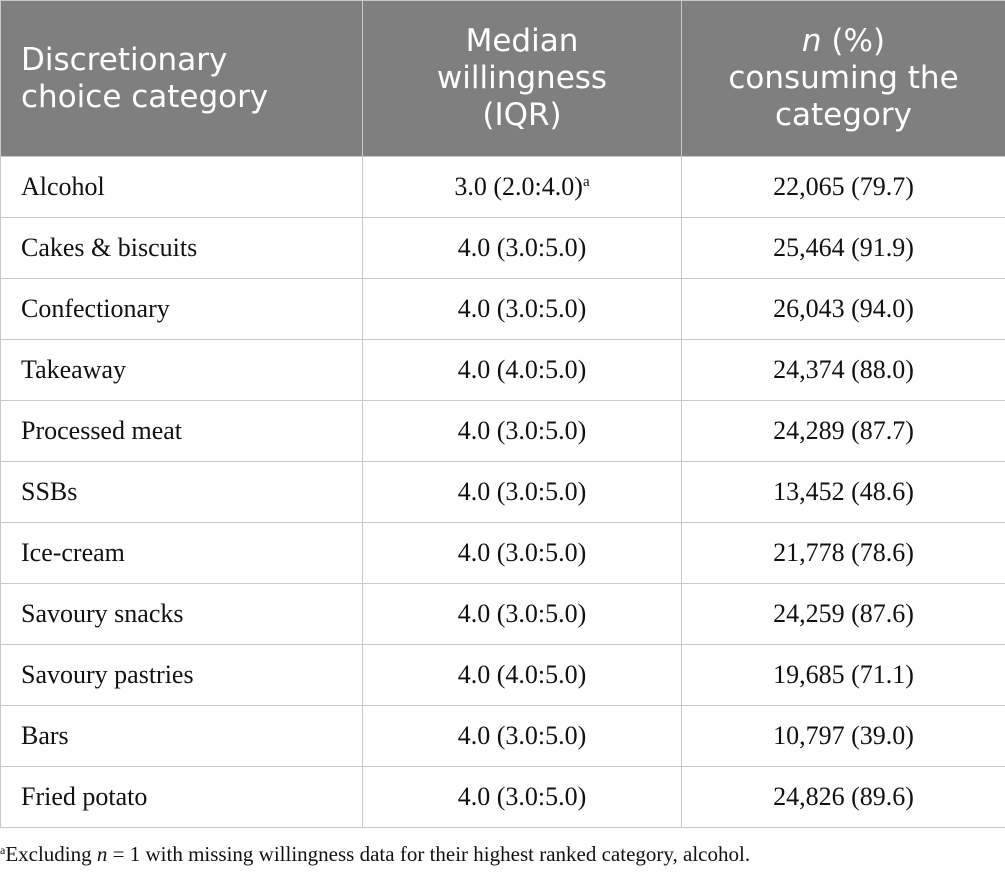  I want to click on table-cell: 13,452 (48.6), so click(843, 492).